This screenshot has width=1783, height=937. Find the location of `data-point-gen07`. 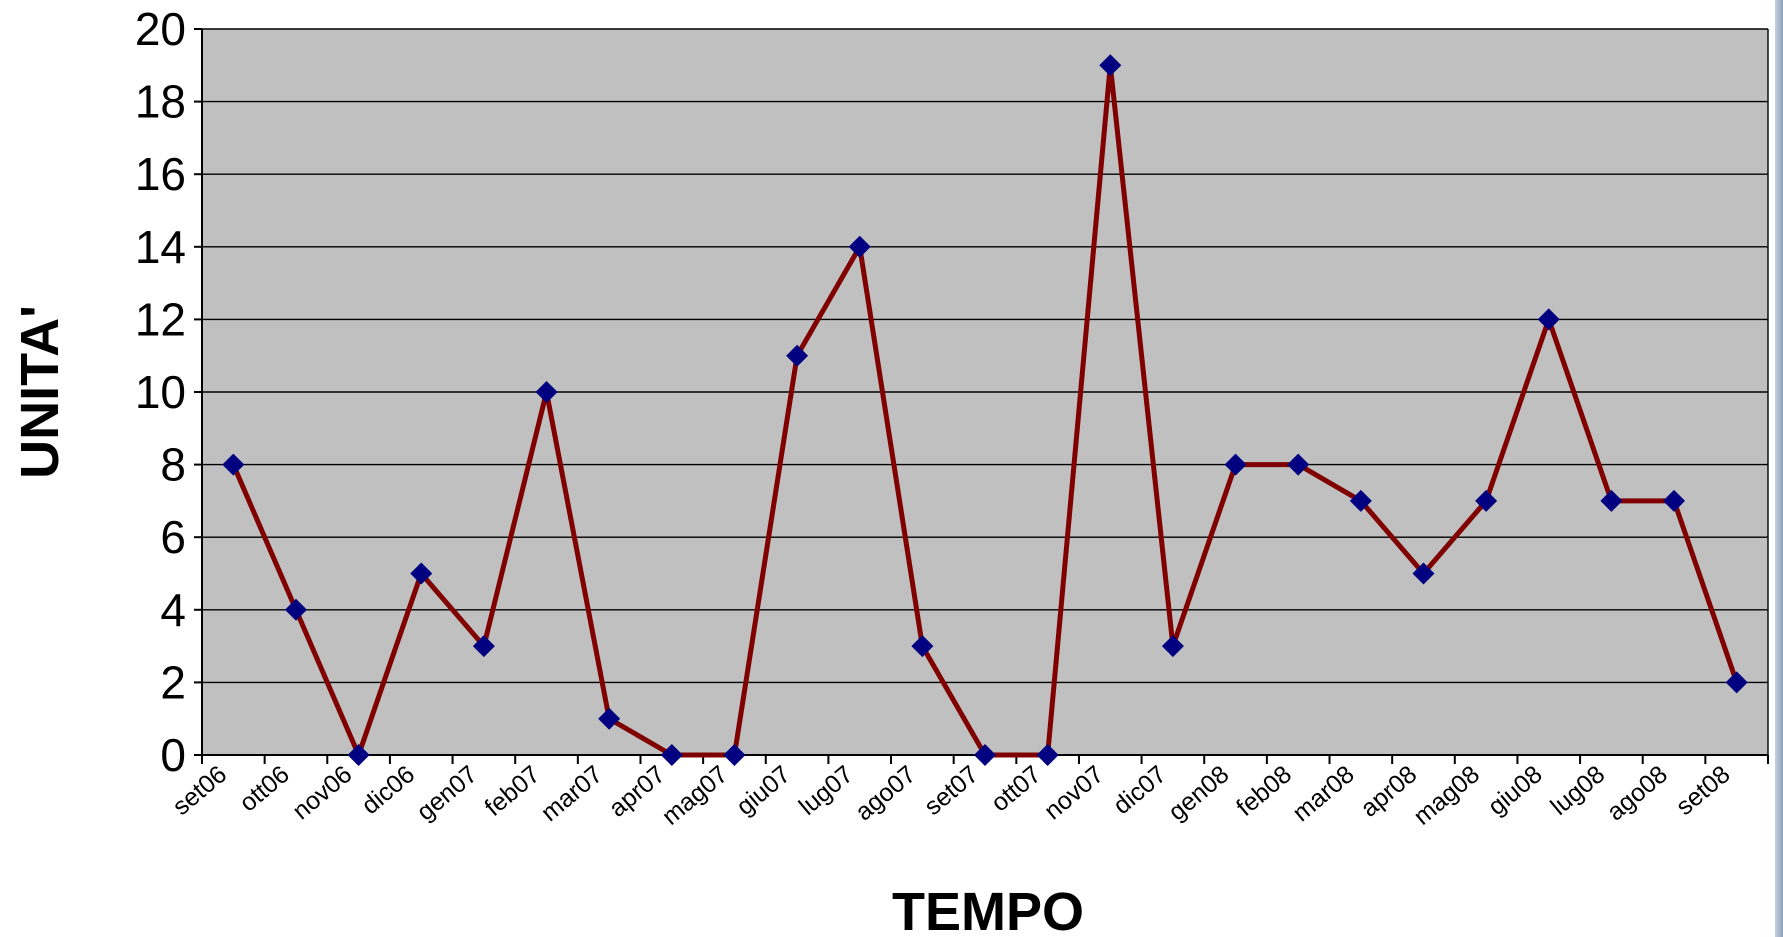

data-point-gen07 is located at coordinates (483, 646).